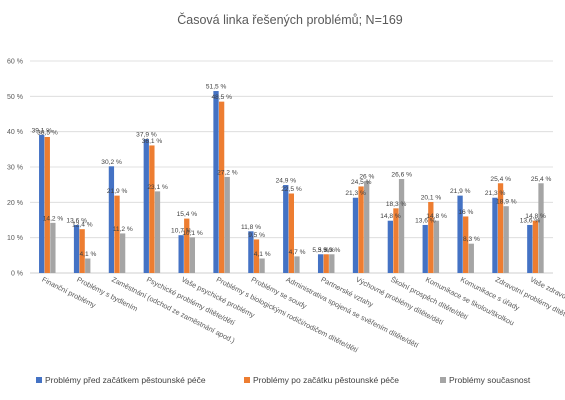 Image resolution: width=565 pixels, height=400 pixels. I want to click on data-label: 48,5 %, so click(222, 97).